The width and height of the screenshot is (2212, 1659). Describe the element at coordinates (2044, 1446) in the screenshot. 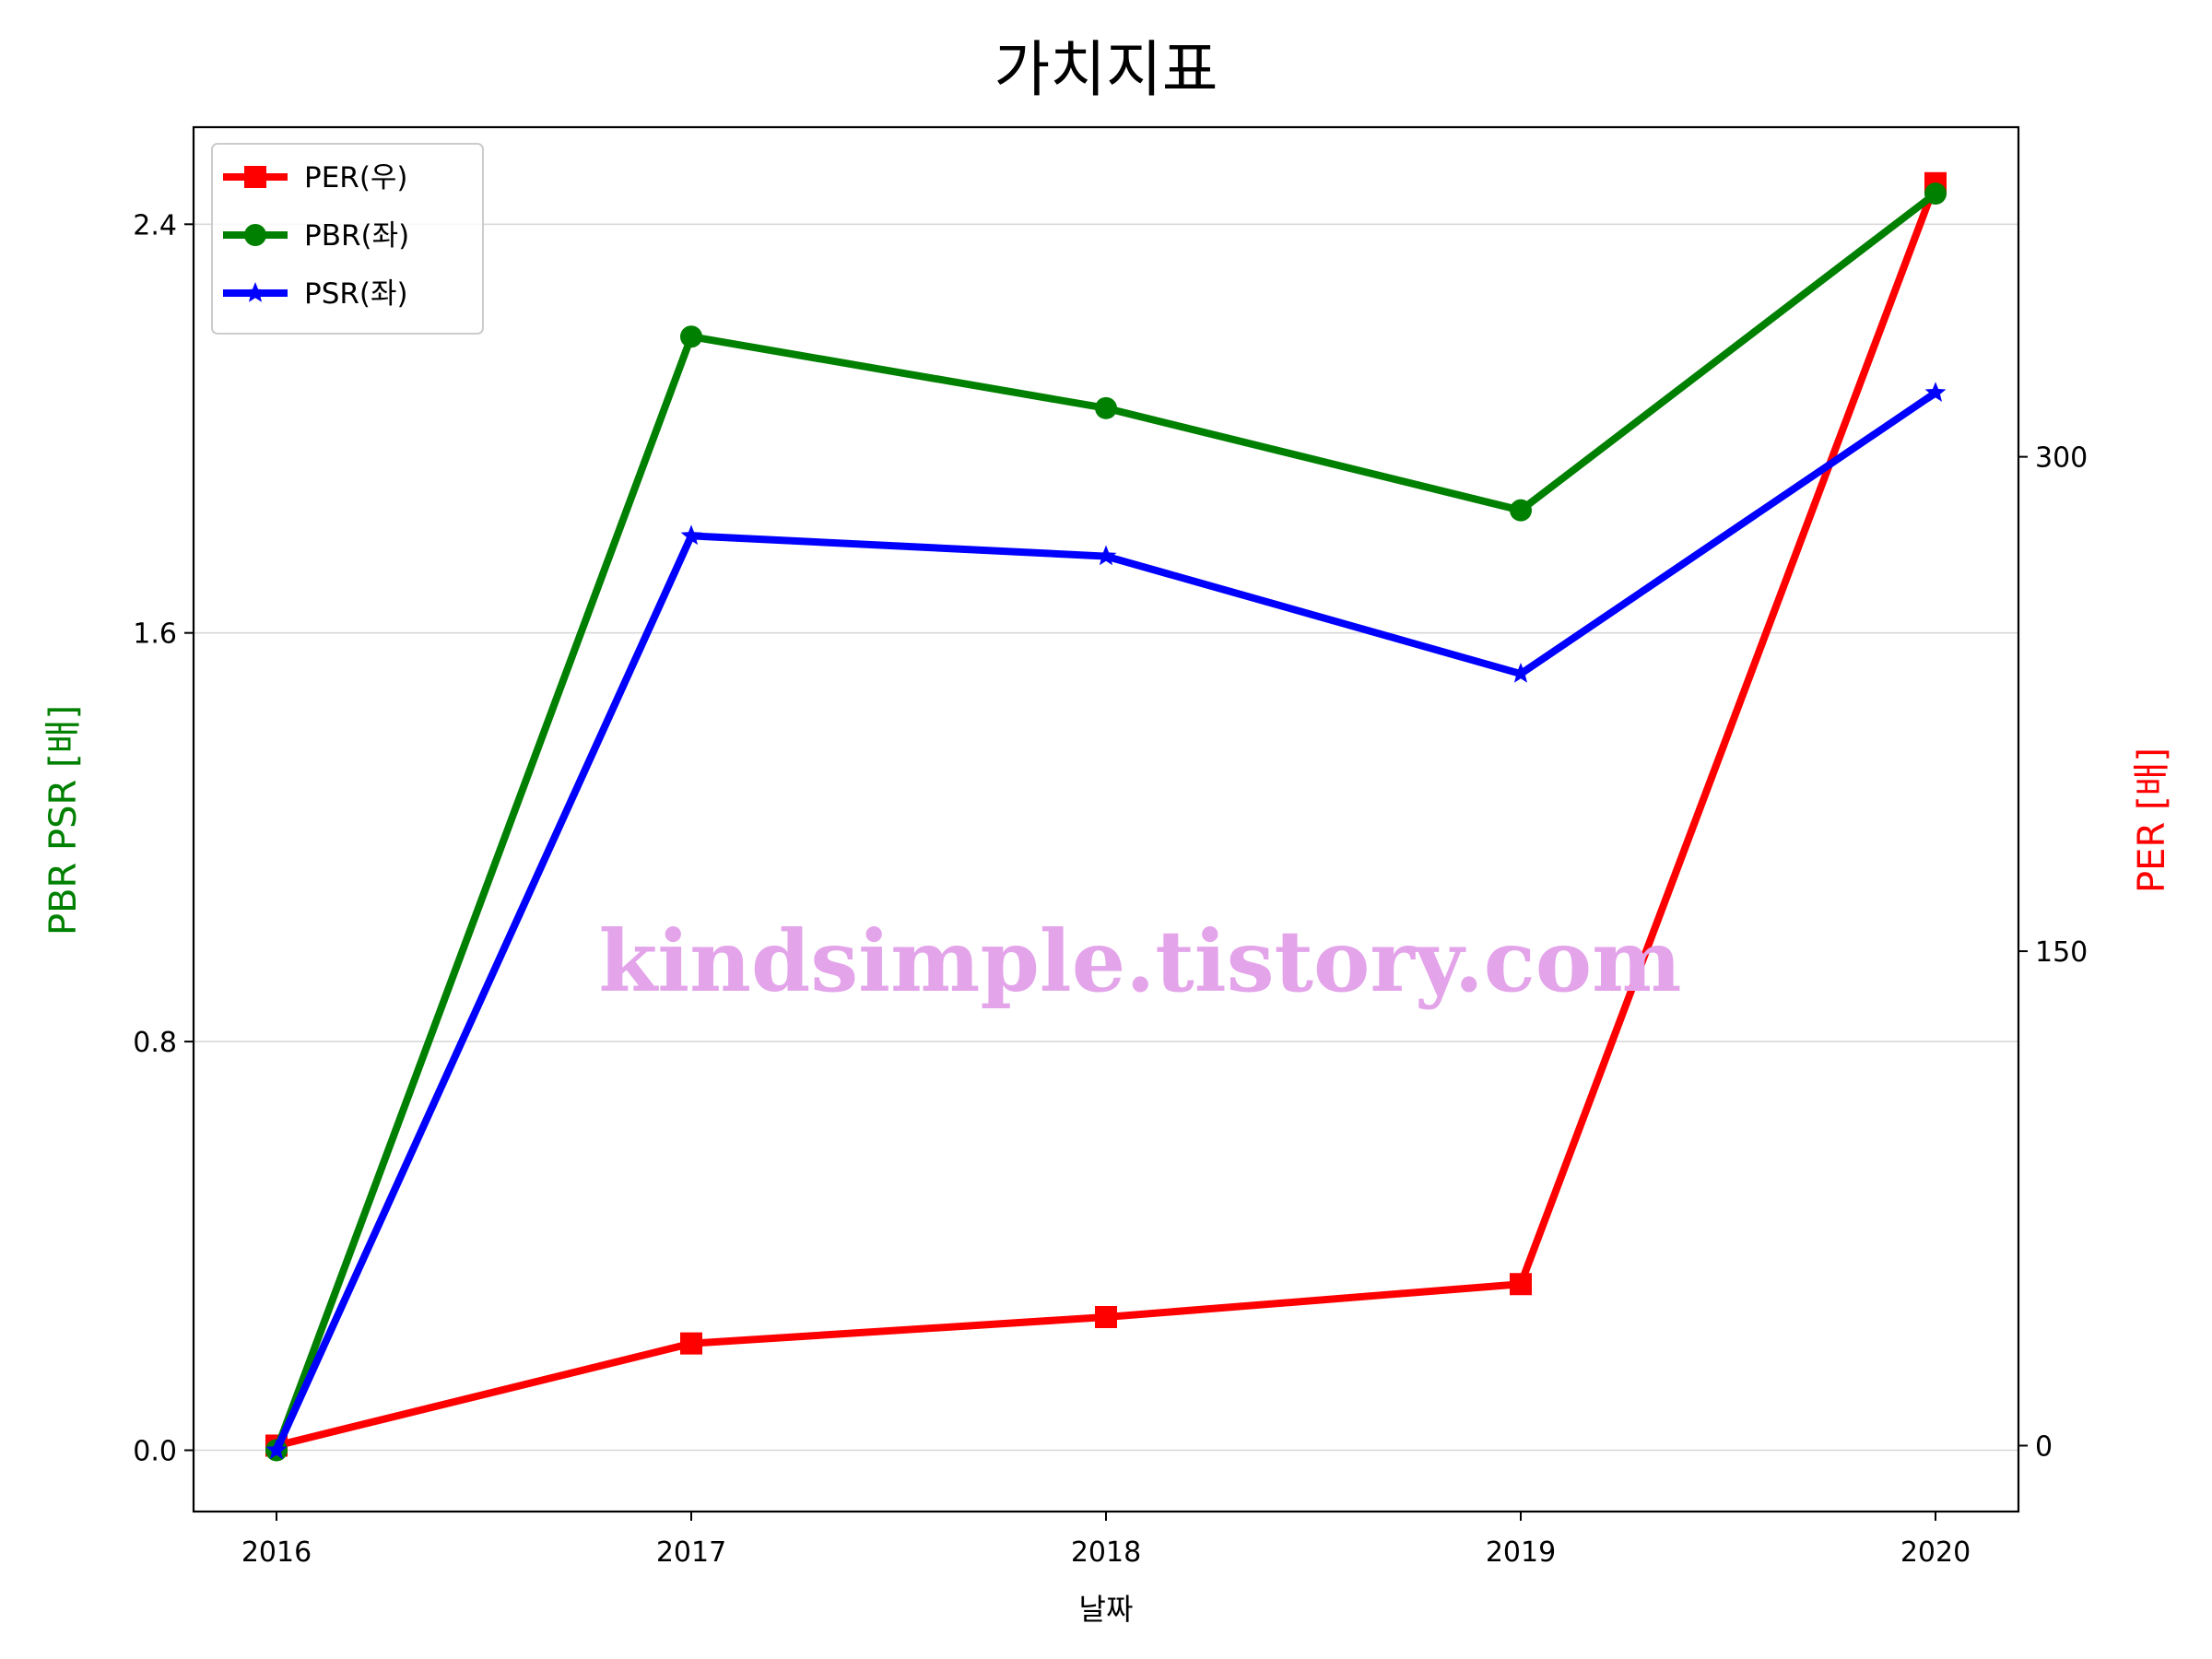

I see `right-tick-label: 0` at that location.